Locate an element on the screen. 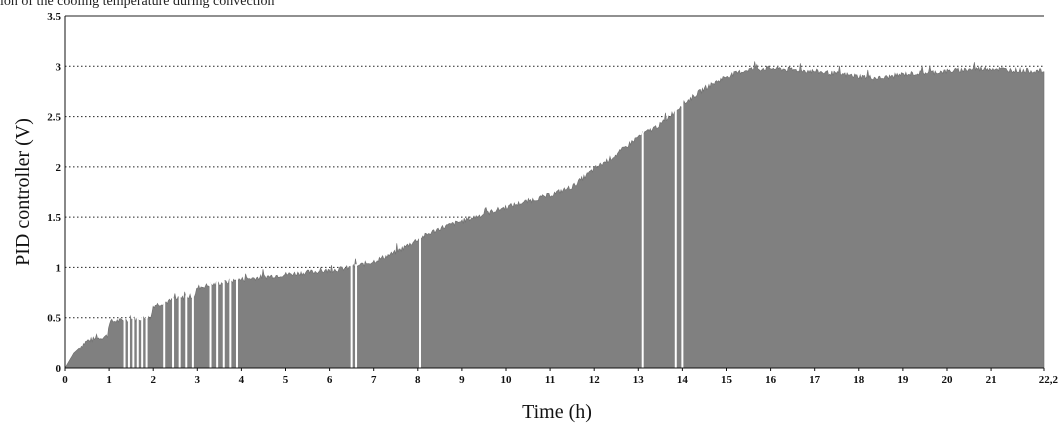  x-tick-label: 8 is located at coordinates (418, 380).